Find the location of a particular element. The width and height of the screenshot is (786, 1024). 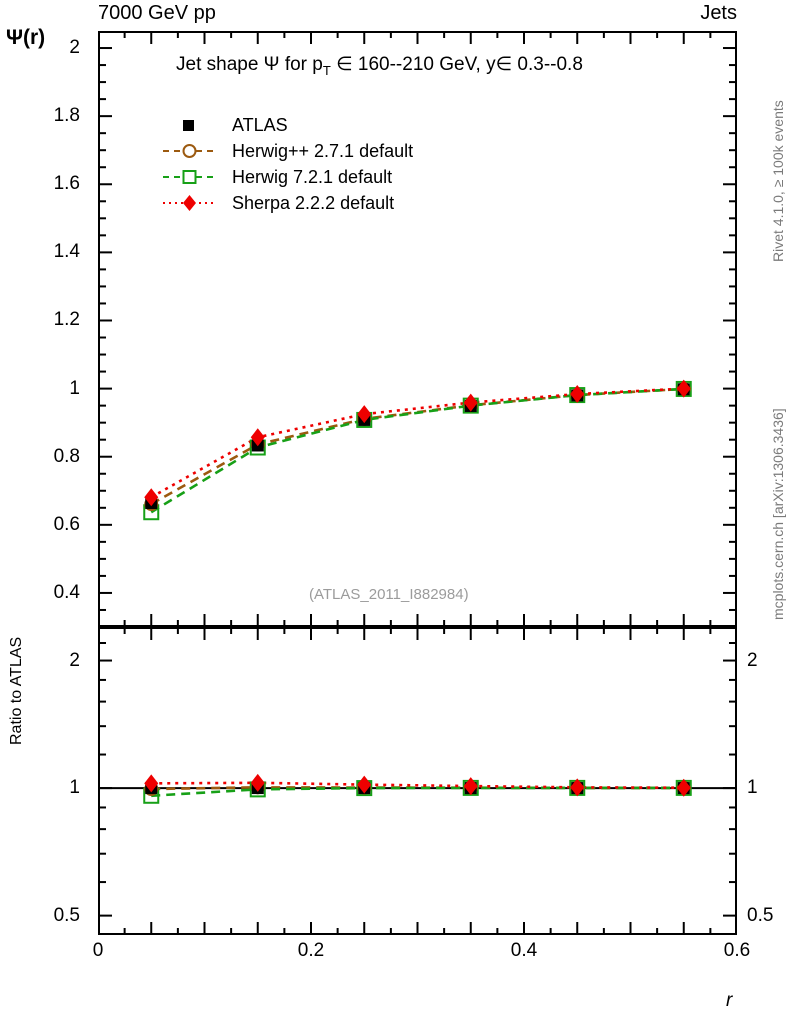

y-tick-label-ratio-right: 0.5 is located at coordinates (760, 915).